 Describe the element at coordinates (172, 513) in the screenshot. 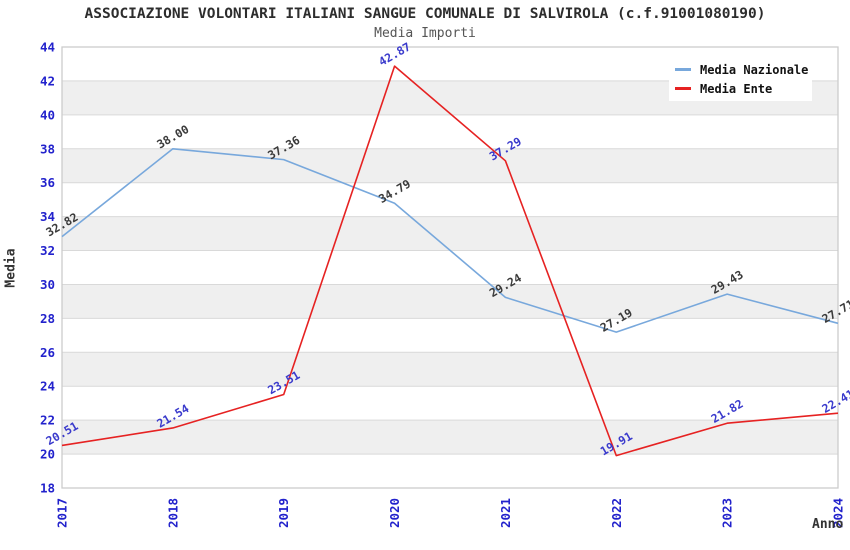

I see `x-tick-label: 2018` at that location.